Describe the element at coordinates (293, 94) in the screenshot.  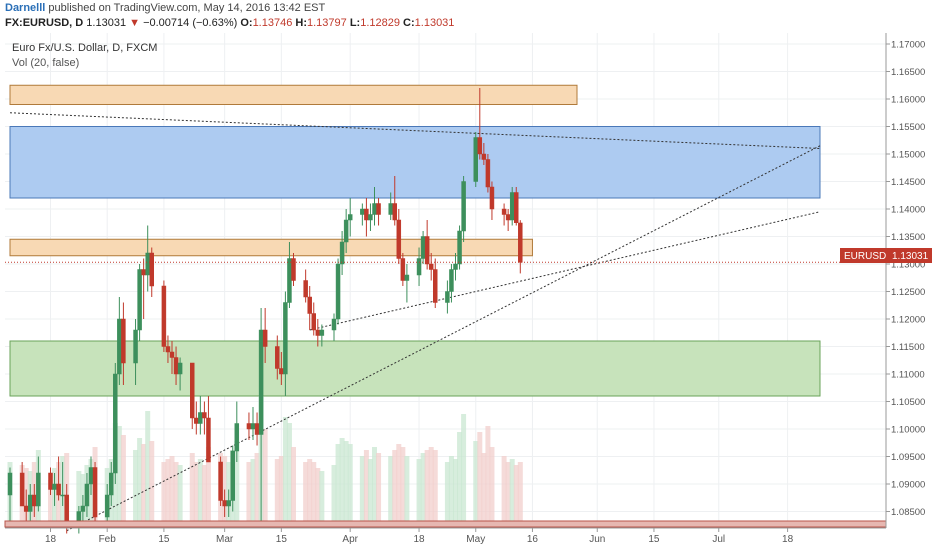
I see `orange-zone` at that location.